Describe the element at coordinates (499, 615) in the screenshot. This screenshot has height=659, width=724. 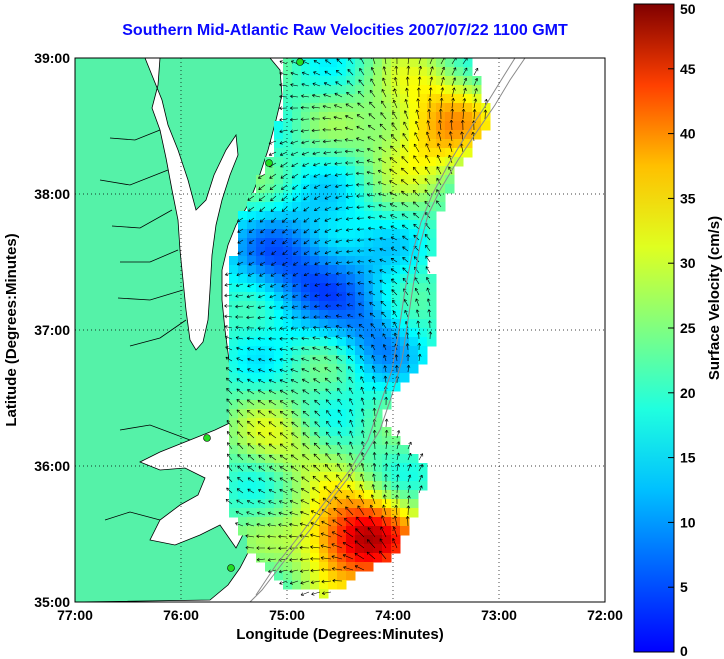
I see `x-tick-label: 73:00` at that location.